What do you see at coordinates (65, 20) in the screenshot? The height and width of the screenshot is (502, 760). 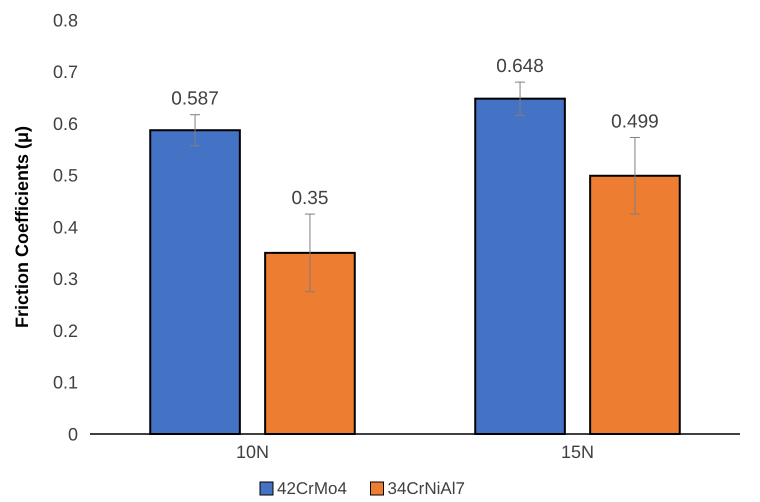 I see `y-tick-label: 0.8` at bounding box center [65, 20].